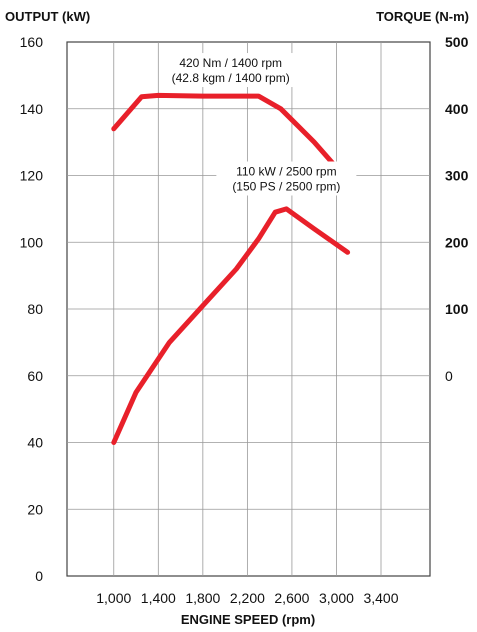  Describe the element at coordinates (32, 109) in the screenshot. I see `left-tick-label: 140` at that location.